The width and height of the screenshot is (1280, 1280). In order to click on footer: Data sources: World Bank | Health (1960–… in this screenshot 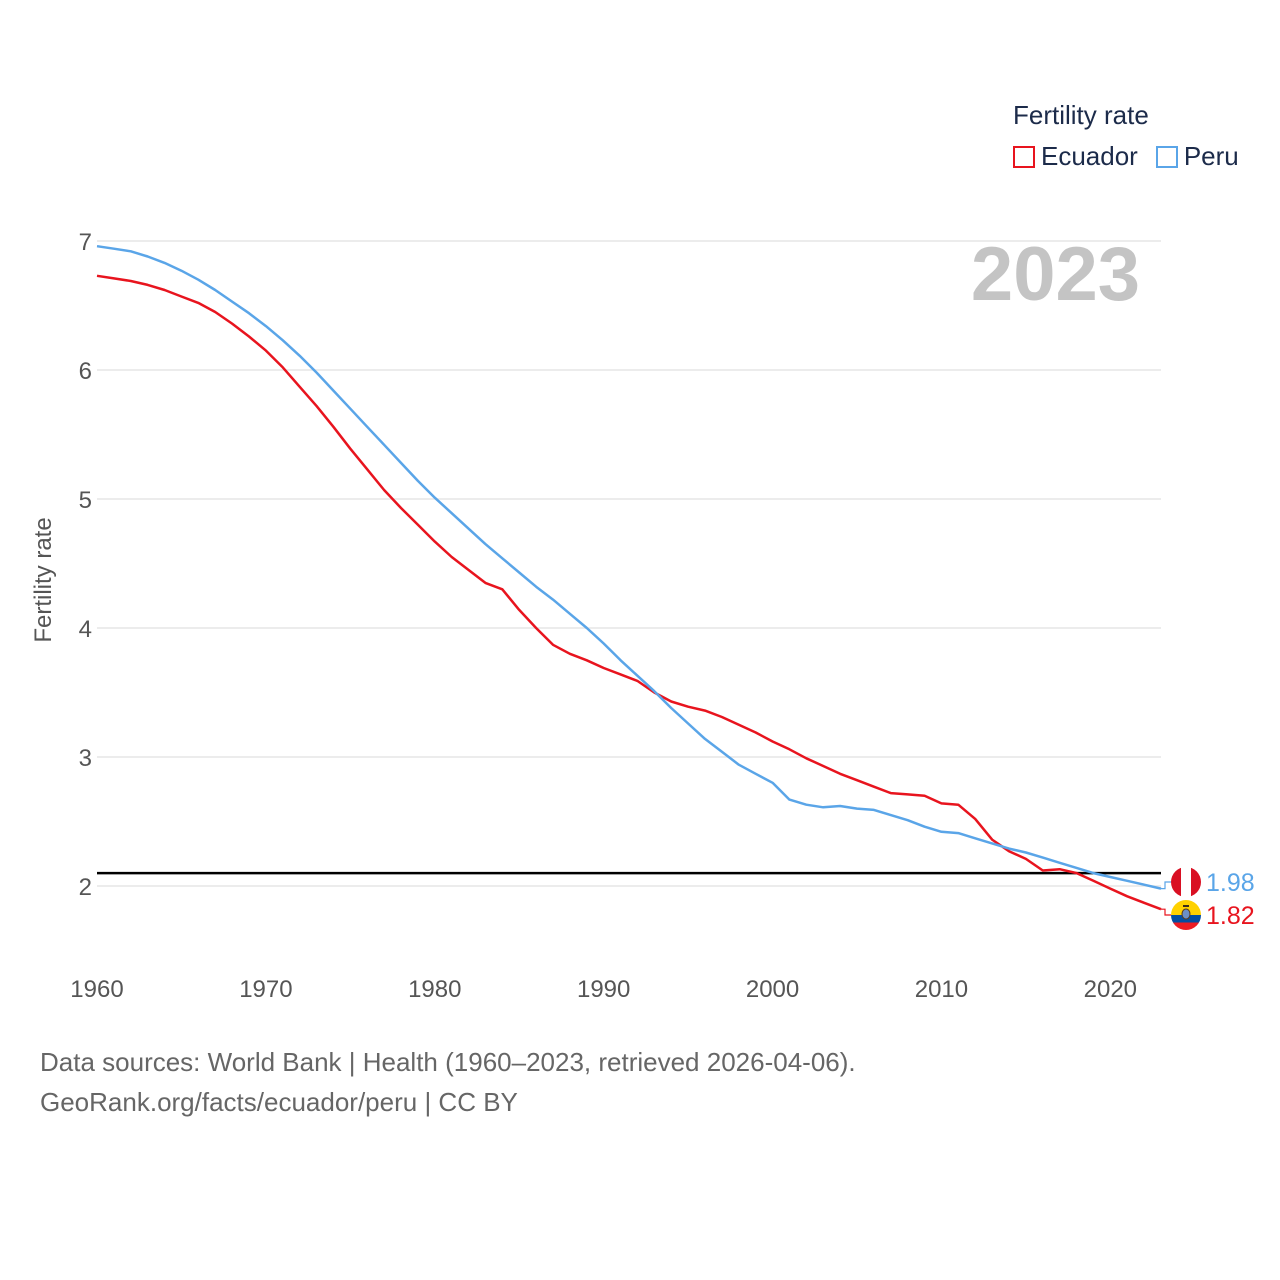, I will do `click(448, 1082)`.